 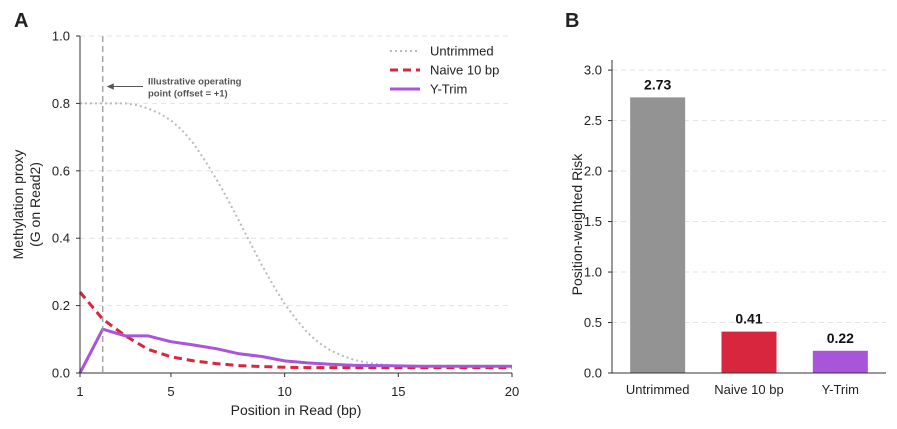 I want to click on x-tick-label: 15, so click(x=398, y=391).